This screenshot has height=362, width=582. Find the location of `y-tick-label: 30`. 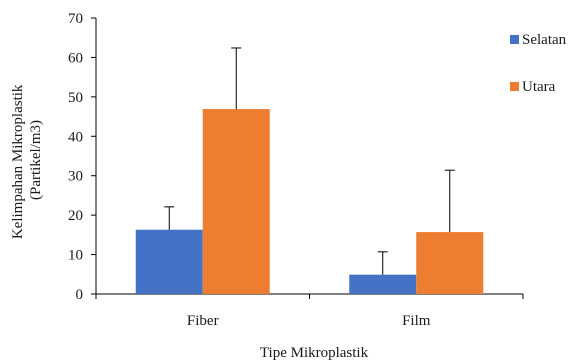

y-tick-label: 30 is located at coordinates (75, 177).